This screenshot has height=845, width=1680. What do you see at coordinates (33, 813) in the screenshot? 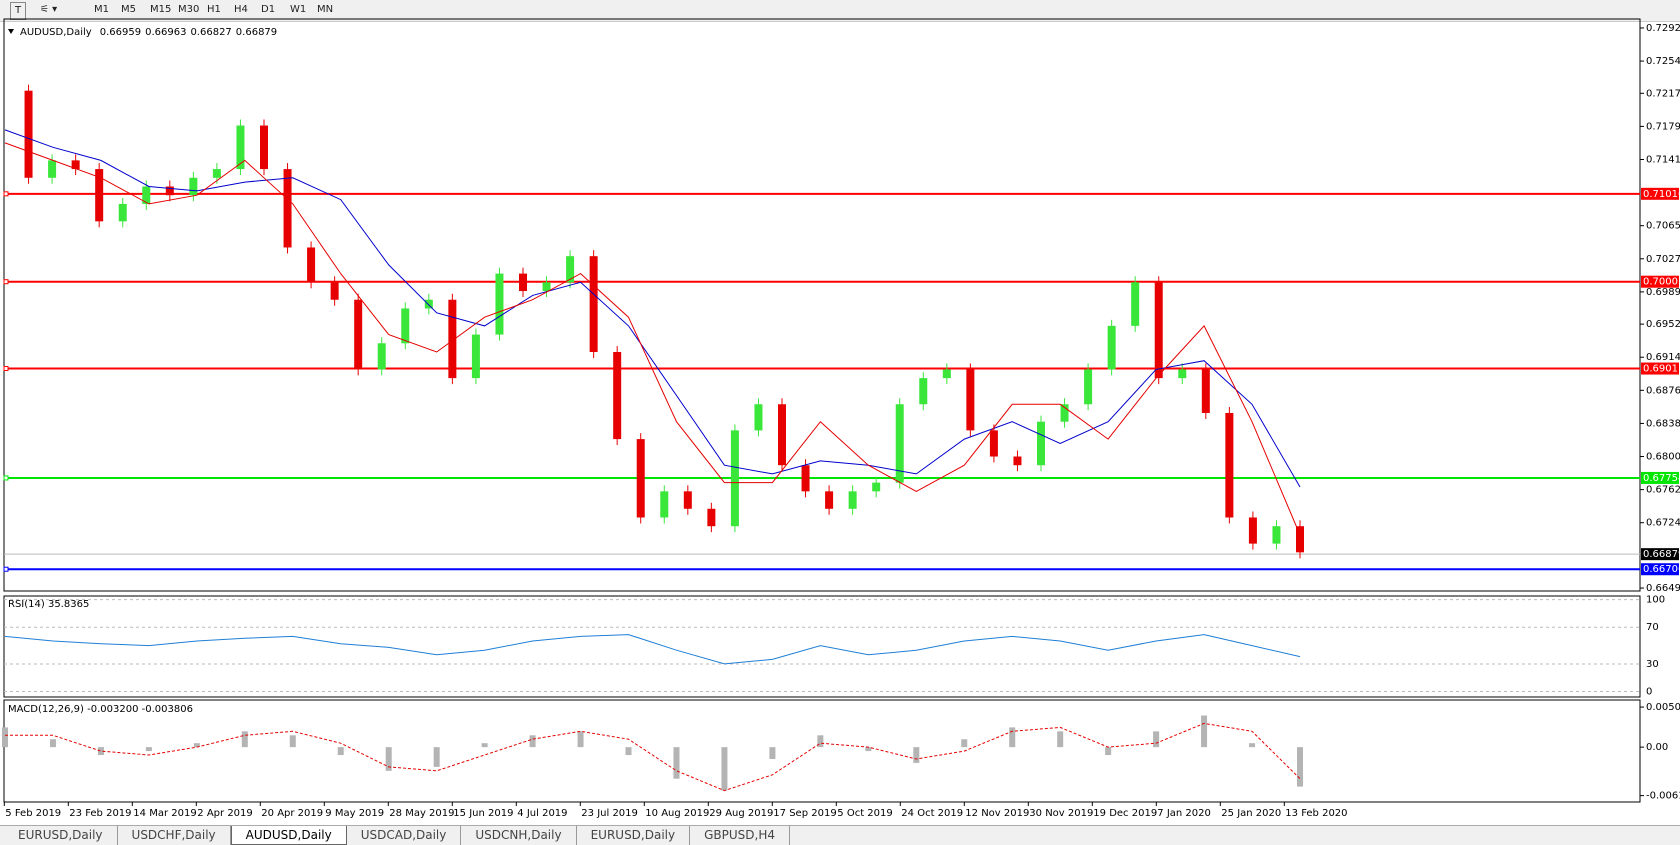
I see `date-label: 5 Feb 2019` at bounding box center [33, 813].